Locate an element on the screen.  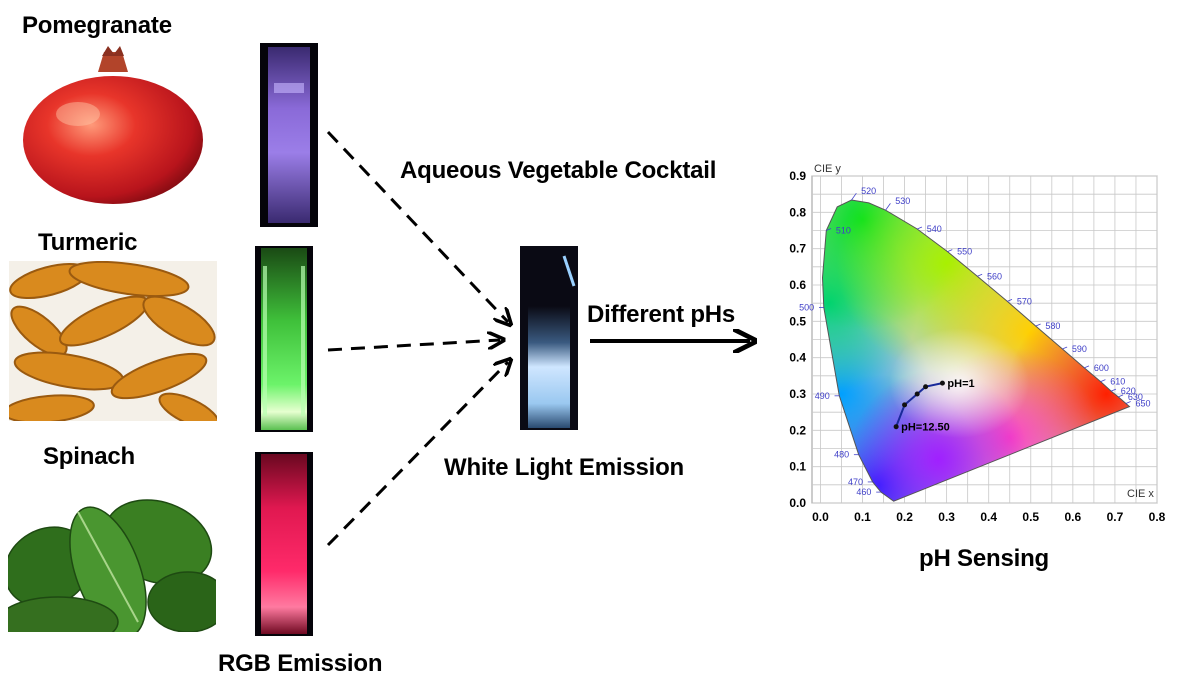
x-tick-label: 0.3 is located at coordinates (946, 517).